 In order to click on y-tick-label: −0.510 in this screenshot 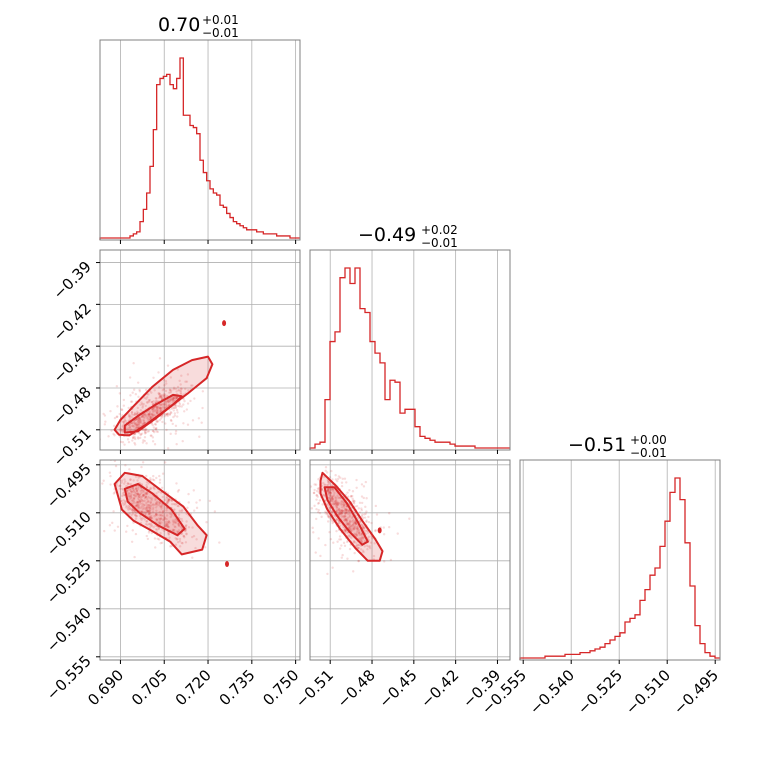, I will do `click(69, 534)`.